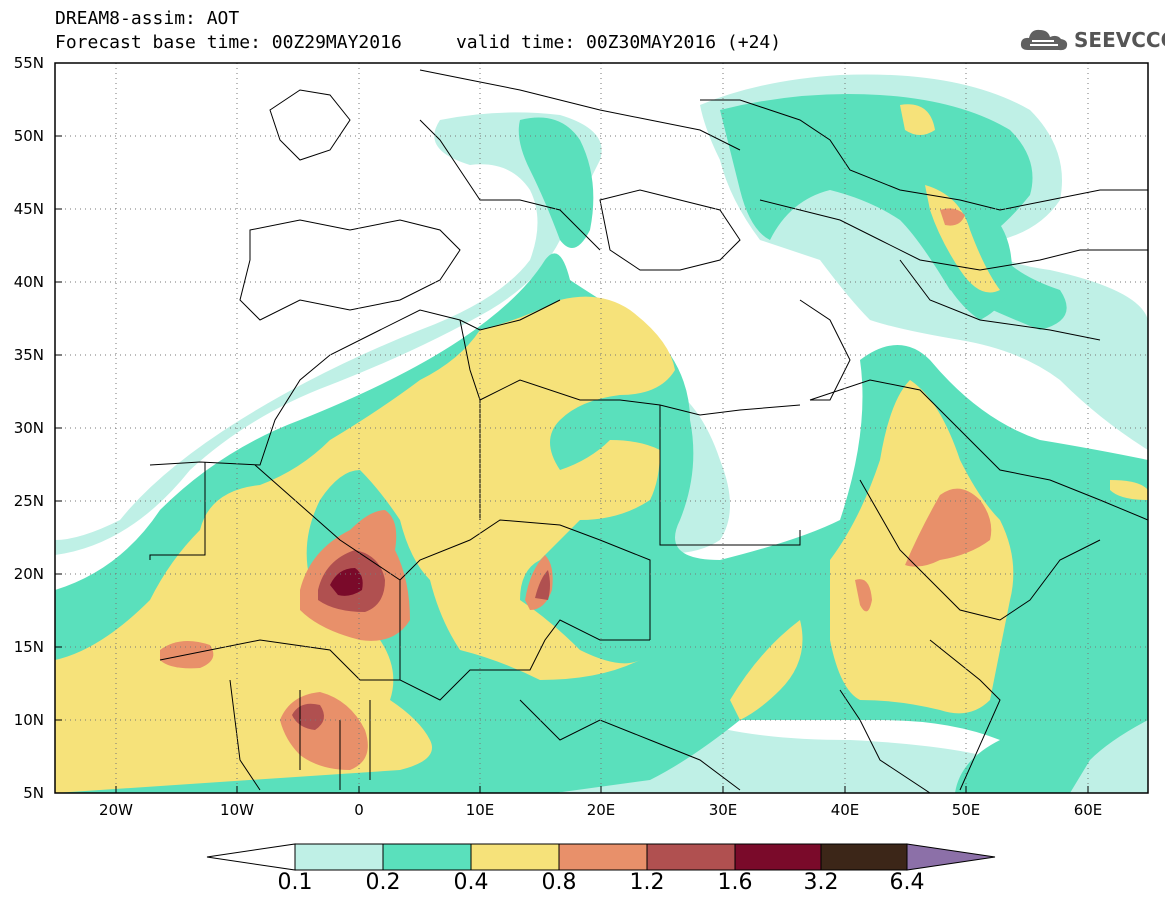 This screenshot has height=905, width=1165. What do you see at coordinates (28, 647) in the screenshot?
I see `lat-label: 15N` at bounding box center [28, 647].